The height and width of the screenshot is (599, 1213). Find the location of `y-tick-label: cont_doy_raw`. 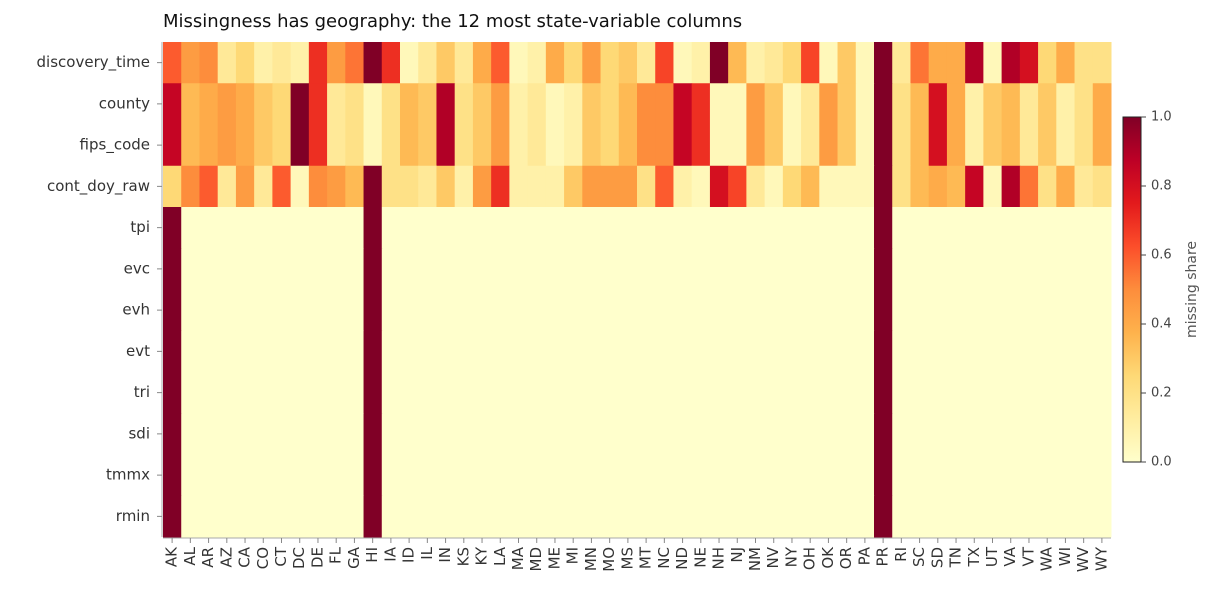

y-tick-label: cont_doy_raw is located at coordinates (98, 186).